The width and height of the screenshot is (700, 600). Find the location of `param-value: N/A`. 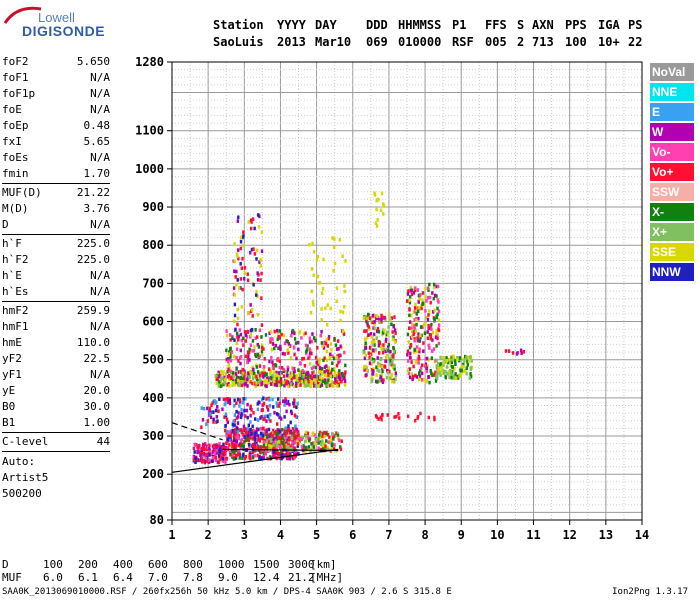

param-value: N/A is located at coordinates (100, 374).